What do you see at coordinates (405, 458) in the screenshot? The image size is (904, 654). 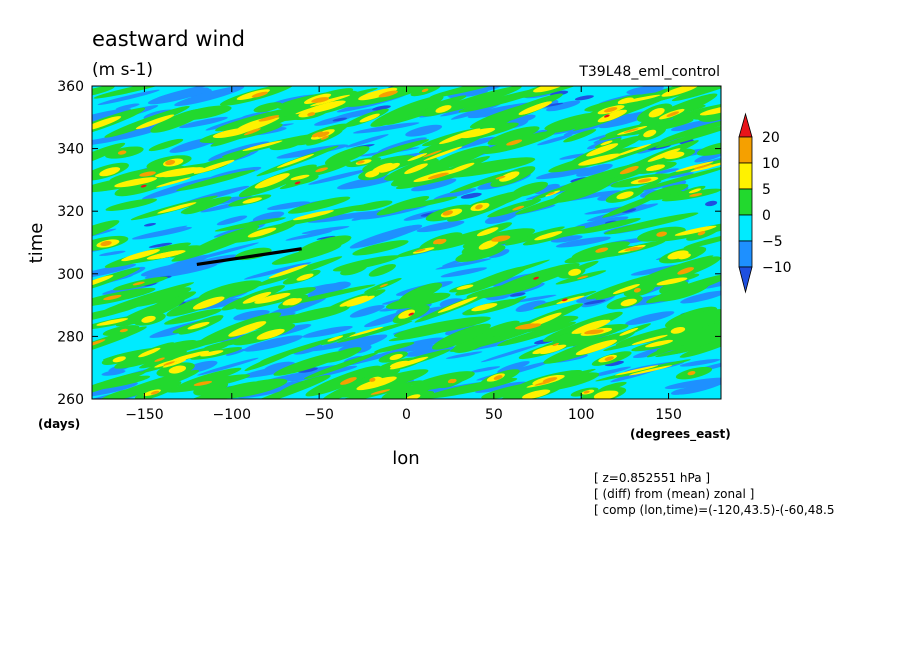 I see `x-axis-label: lon` at bounding box center [405, 458].